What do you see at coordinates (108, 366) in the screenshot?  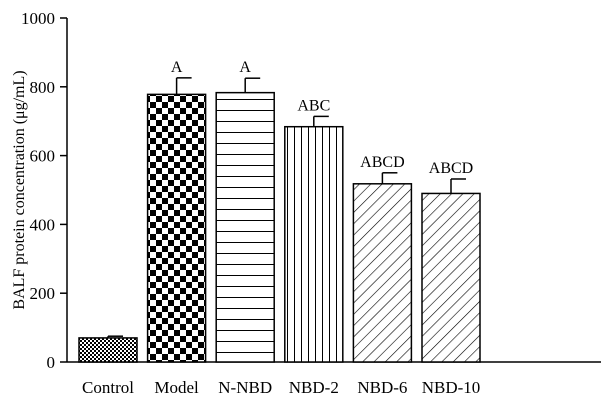 I see `bar-group: Control` at bounding box center [108, 366].